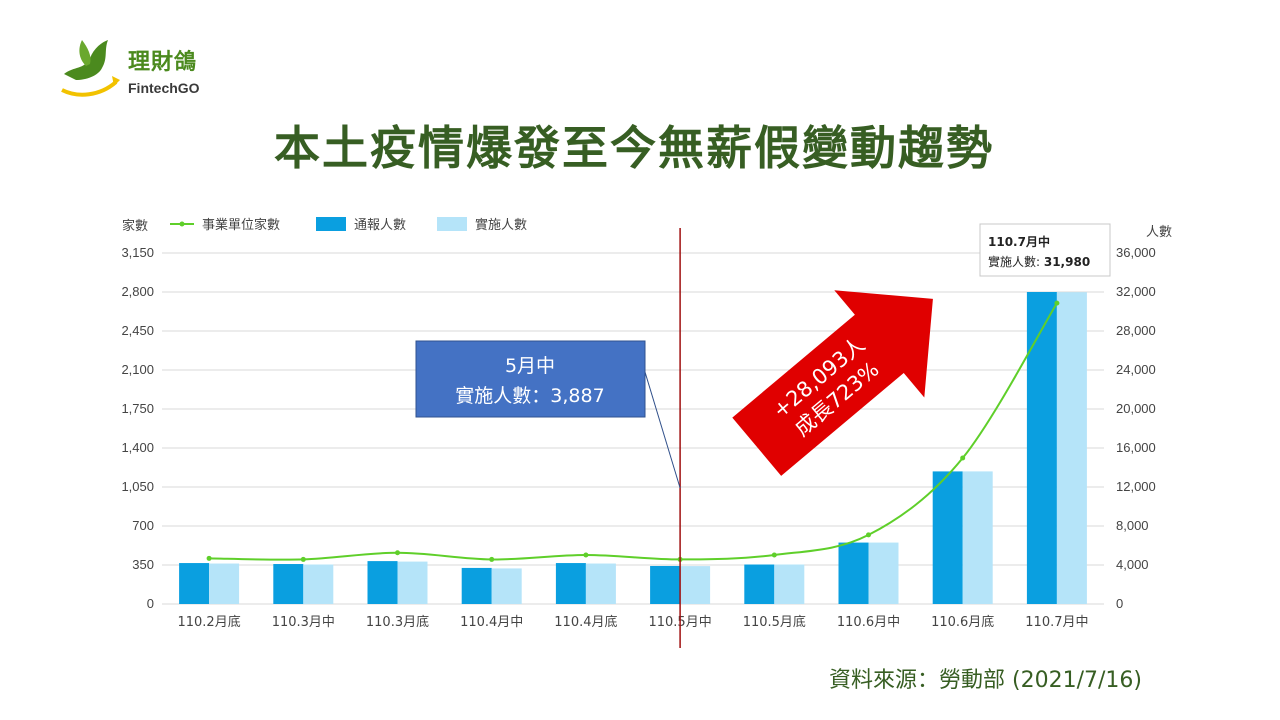  Describe the element at coordinates (137, 447) in the screenshot. I see `y-left-tick-label: 1,400` at that location.